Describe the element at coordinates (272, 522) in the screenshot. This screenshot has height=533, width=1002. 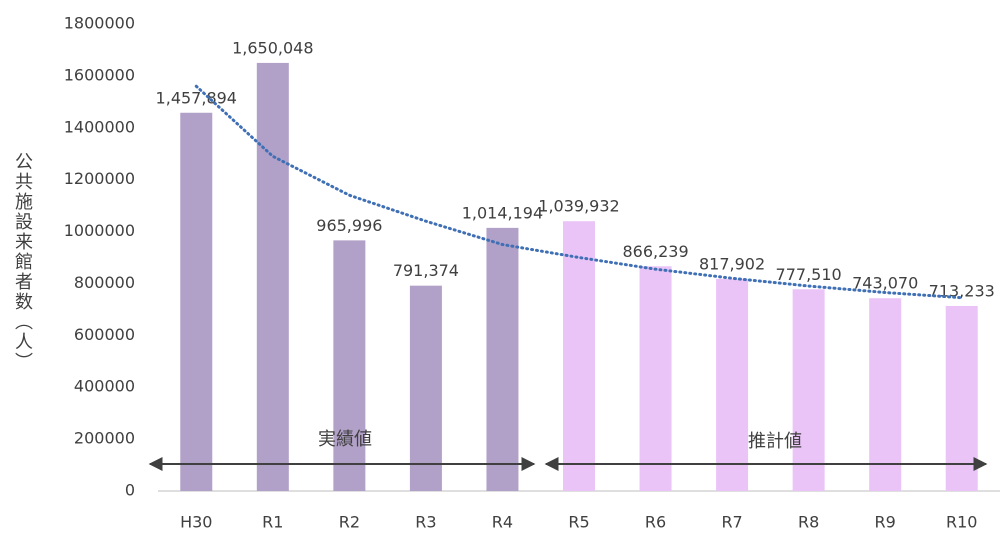
I see `x-tick-label: R1` at that location.